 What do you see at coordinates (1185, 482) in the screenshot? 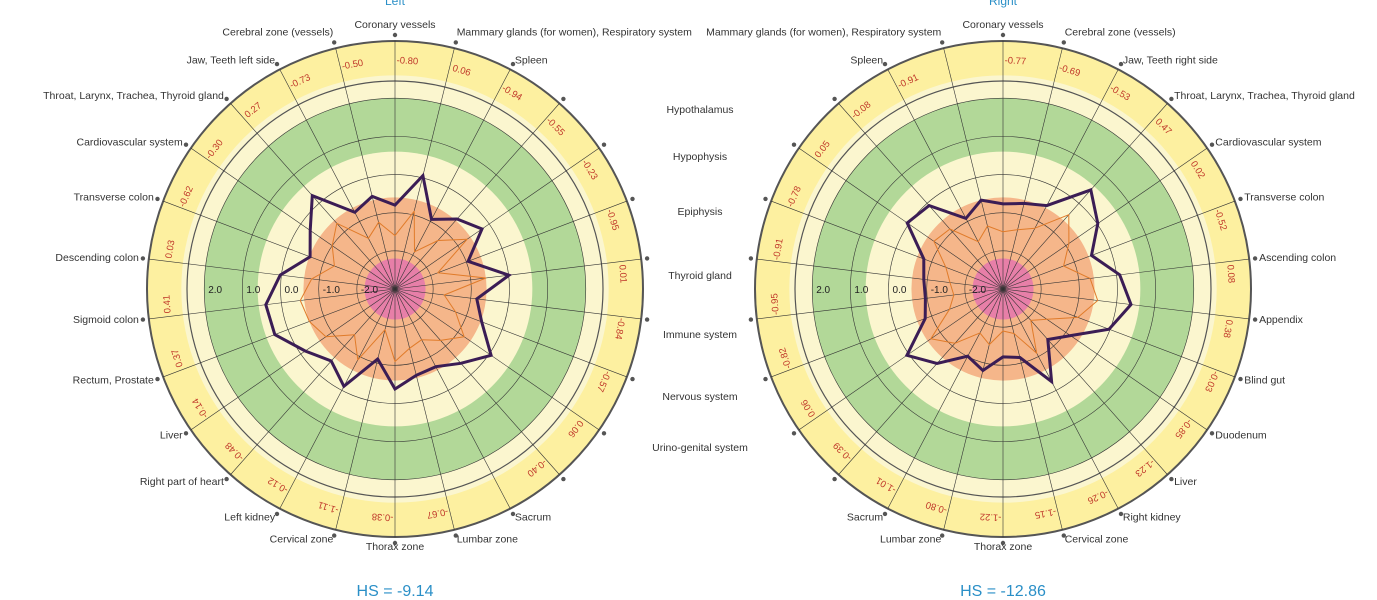
I see `category-label: Liver` at bounding box center [1185, 482].